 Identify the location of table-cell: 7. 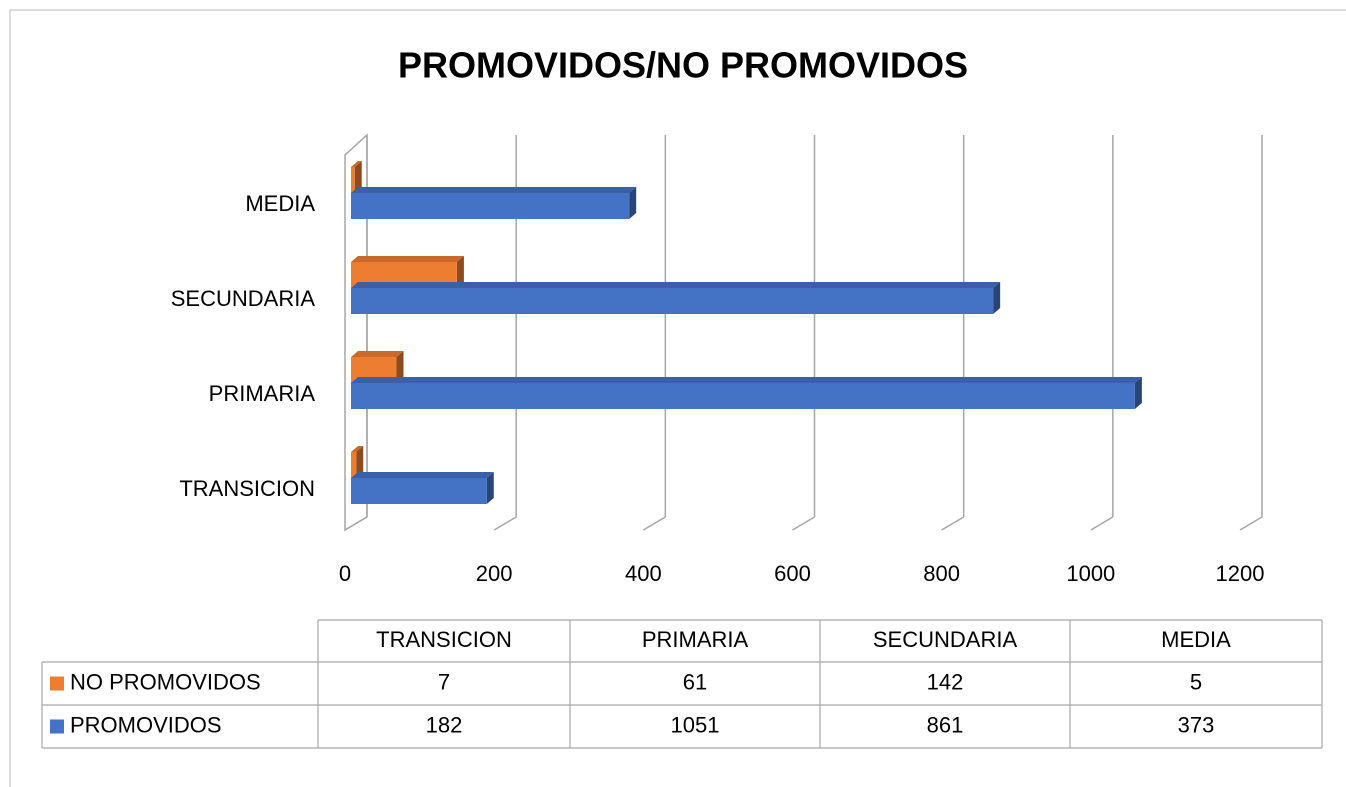
(444, 681).